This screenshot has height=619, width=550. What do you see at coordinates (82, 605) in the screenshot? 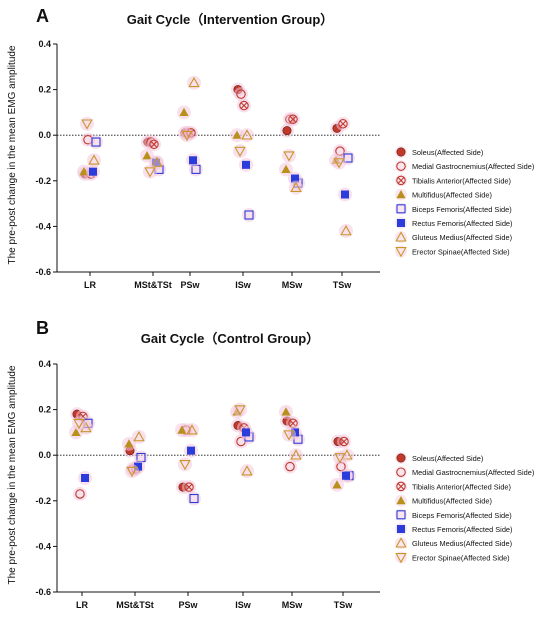
I see `x-tick-label: LR` at bounding box center [82, 605].